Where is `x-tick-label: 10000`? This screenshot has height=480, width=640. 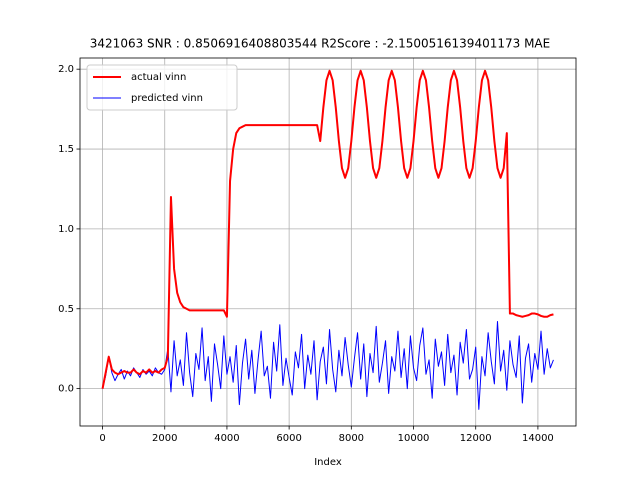
x-tick-label: 10000 is located at coordinates (414, 438).